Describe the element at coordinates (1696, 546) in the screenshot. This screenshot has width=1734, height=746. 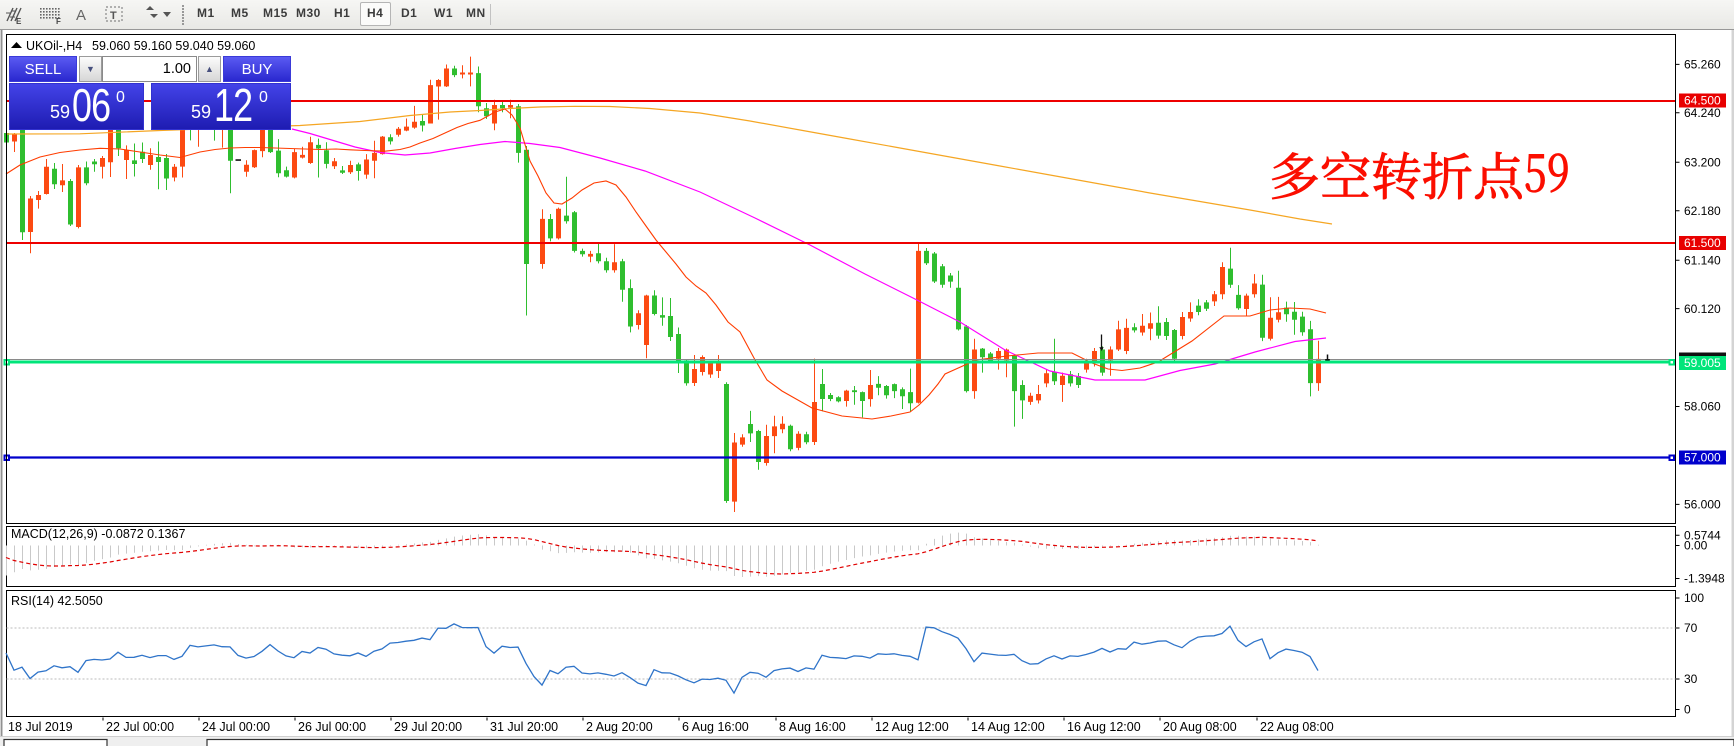
I see `svg-text: 0.00` at that location.